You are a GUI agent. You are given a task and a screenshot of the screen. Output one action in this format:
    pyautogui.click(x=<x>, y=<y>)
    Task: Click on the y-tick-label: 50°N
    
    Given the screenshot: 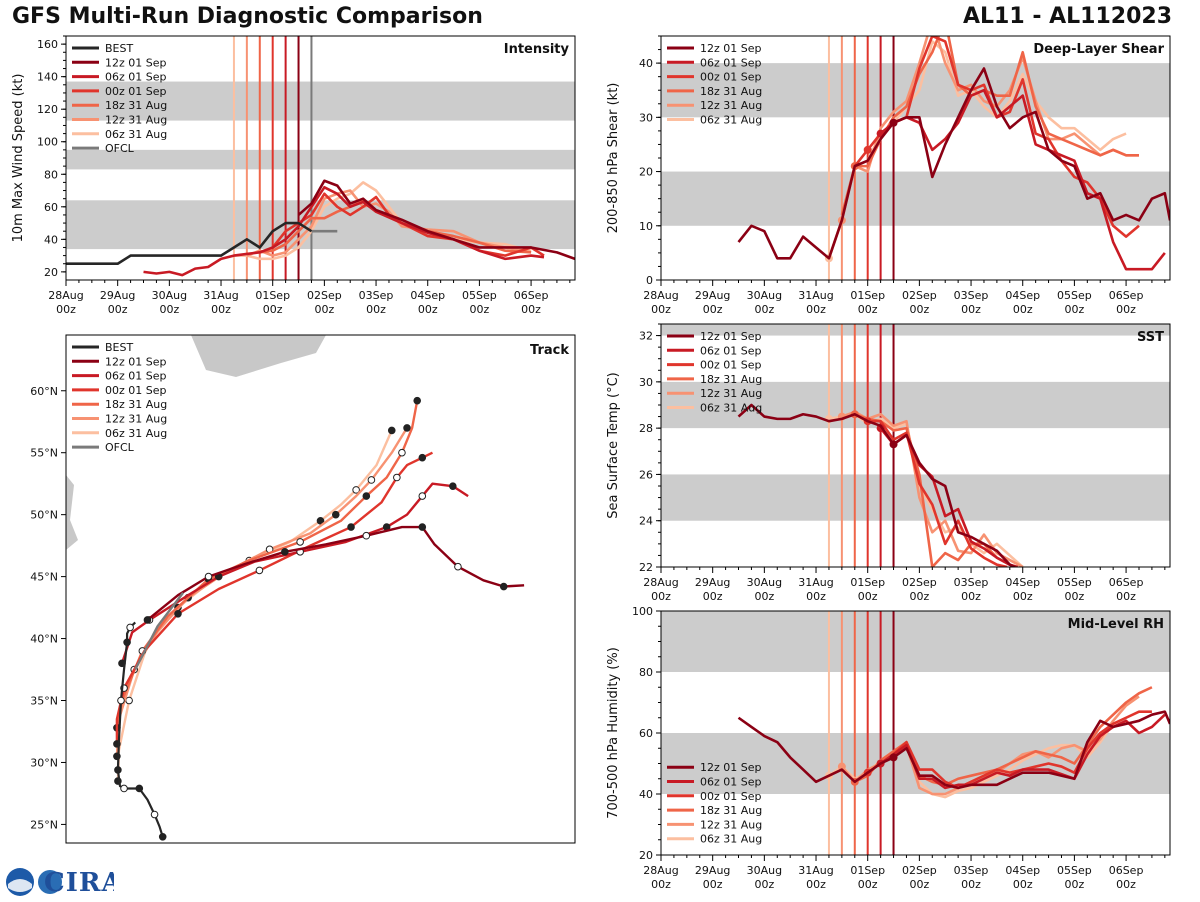 What is the action you would take?
    pyautogui.click(x=44, y=515)
    